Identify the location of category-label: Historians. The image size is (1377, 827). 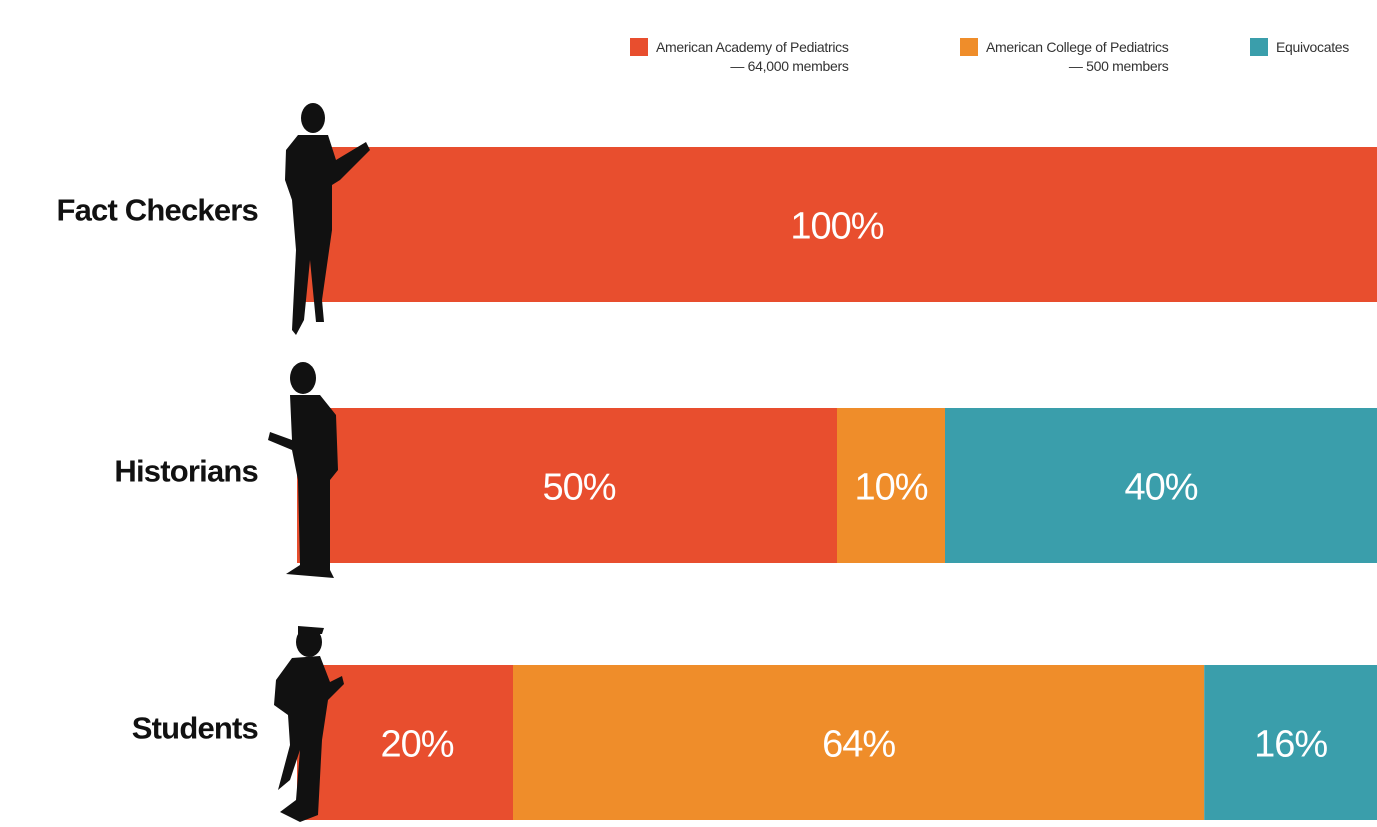
(186, 471).